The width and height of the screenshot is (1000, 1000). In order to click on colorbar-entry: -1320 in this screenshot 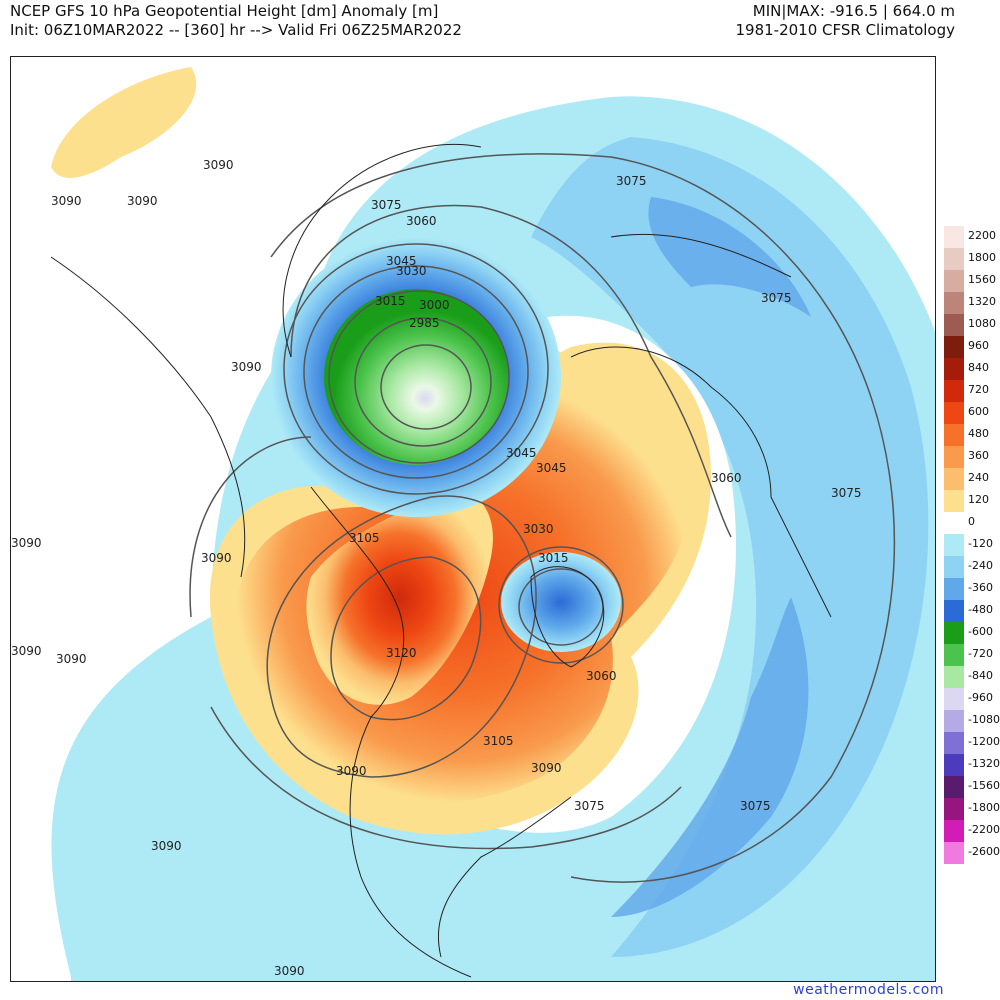, I will do `click(972, 765)`.